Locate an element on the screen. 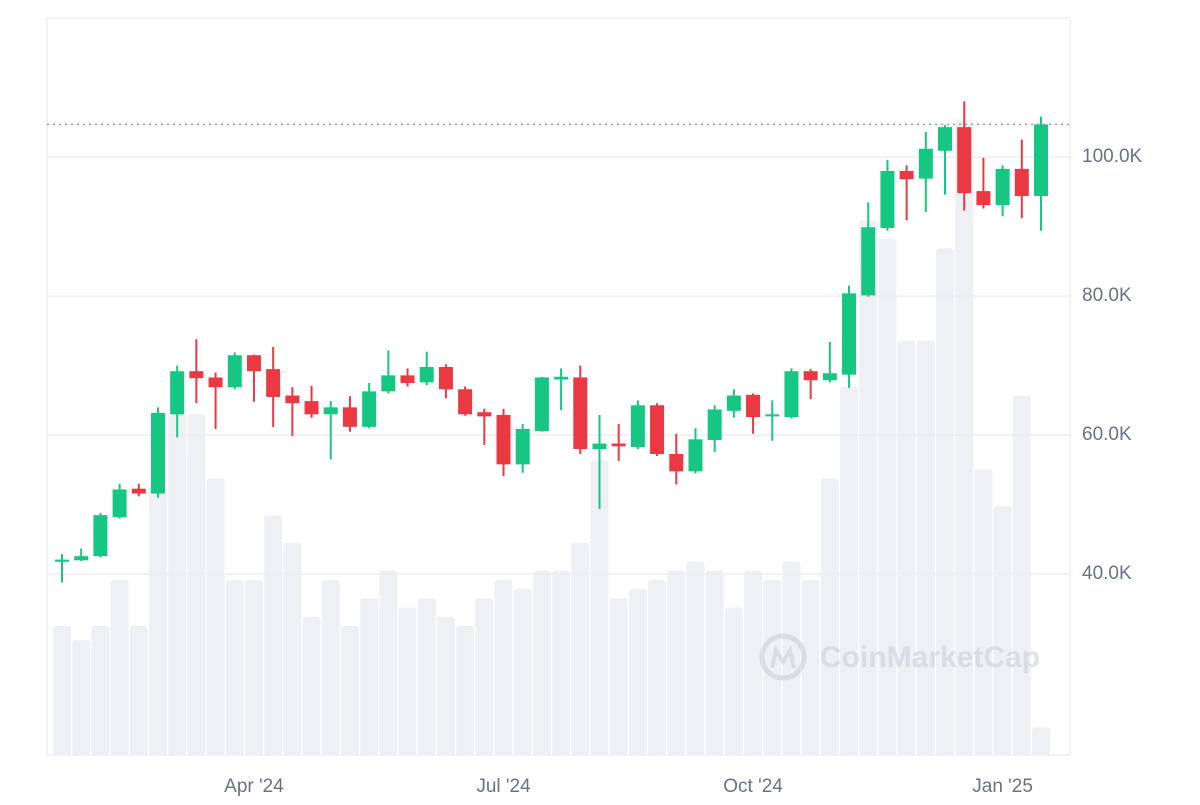 This screenshot has width=1200, height=805. y-tick-label: 80.0K is located at coordinates (1107, 295).